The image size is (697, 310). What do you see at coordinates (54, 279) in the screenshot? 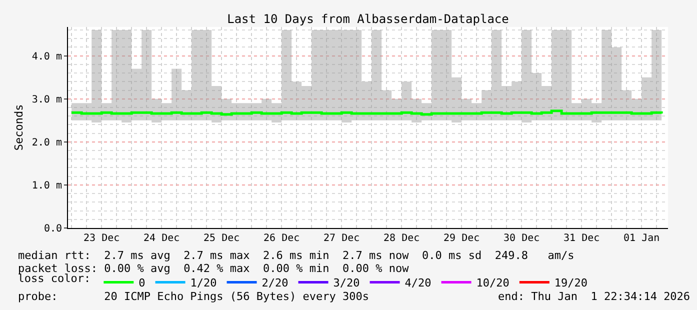
I see `legend-title: loss color:` at bounding box center [54, 279].